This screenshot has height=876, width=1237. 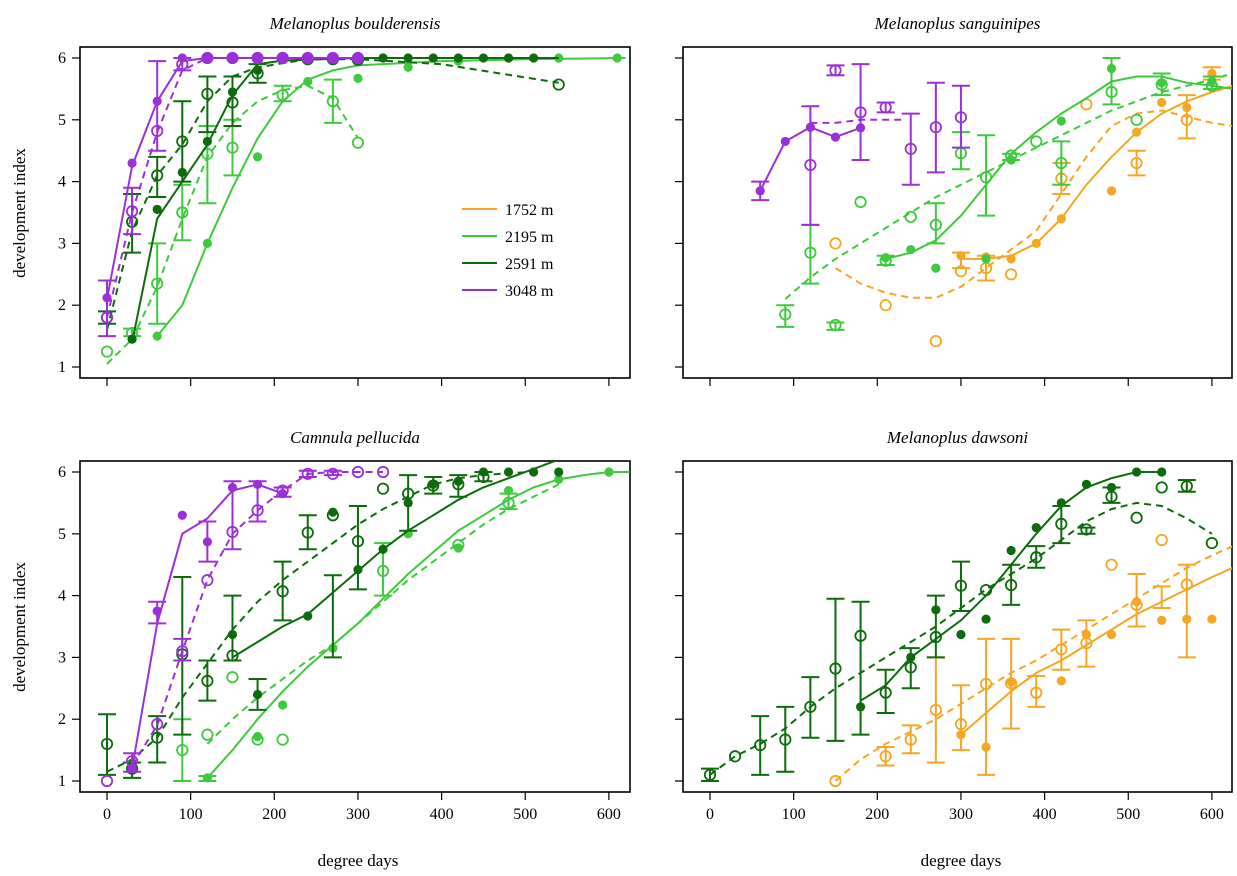 What do you see at coordinates (191, 814) in the screenshot?
I see `x-tick-label: 100` at bounding box center [191, 814].